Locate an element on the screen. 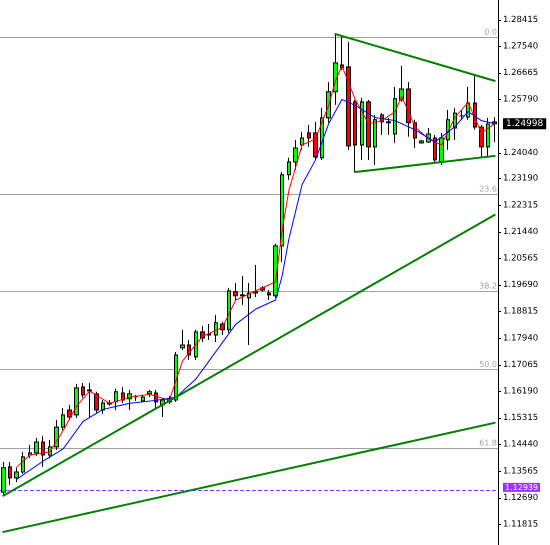 This screenshot has height=545, width=550. y-tick-label: 1.13565 is located at coordinates (520, 471).